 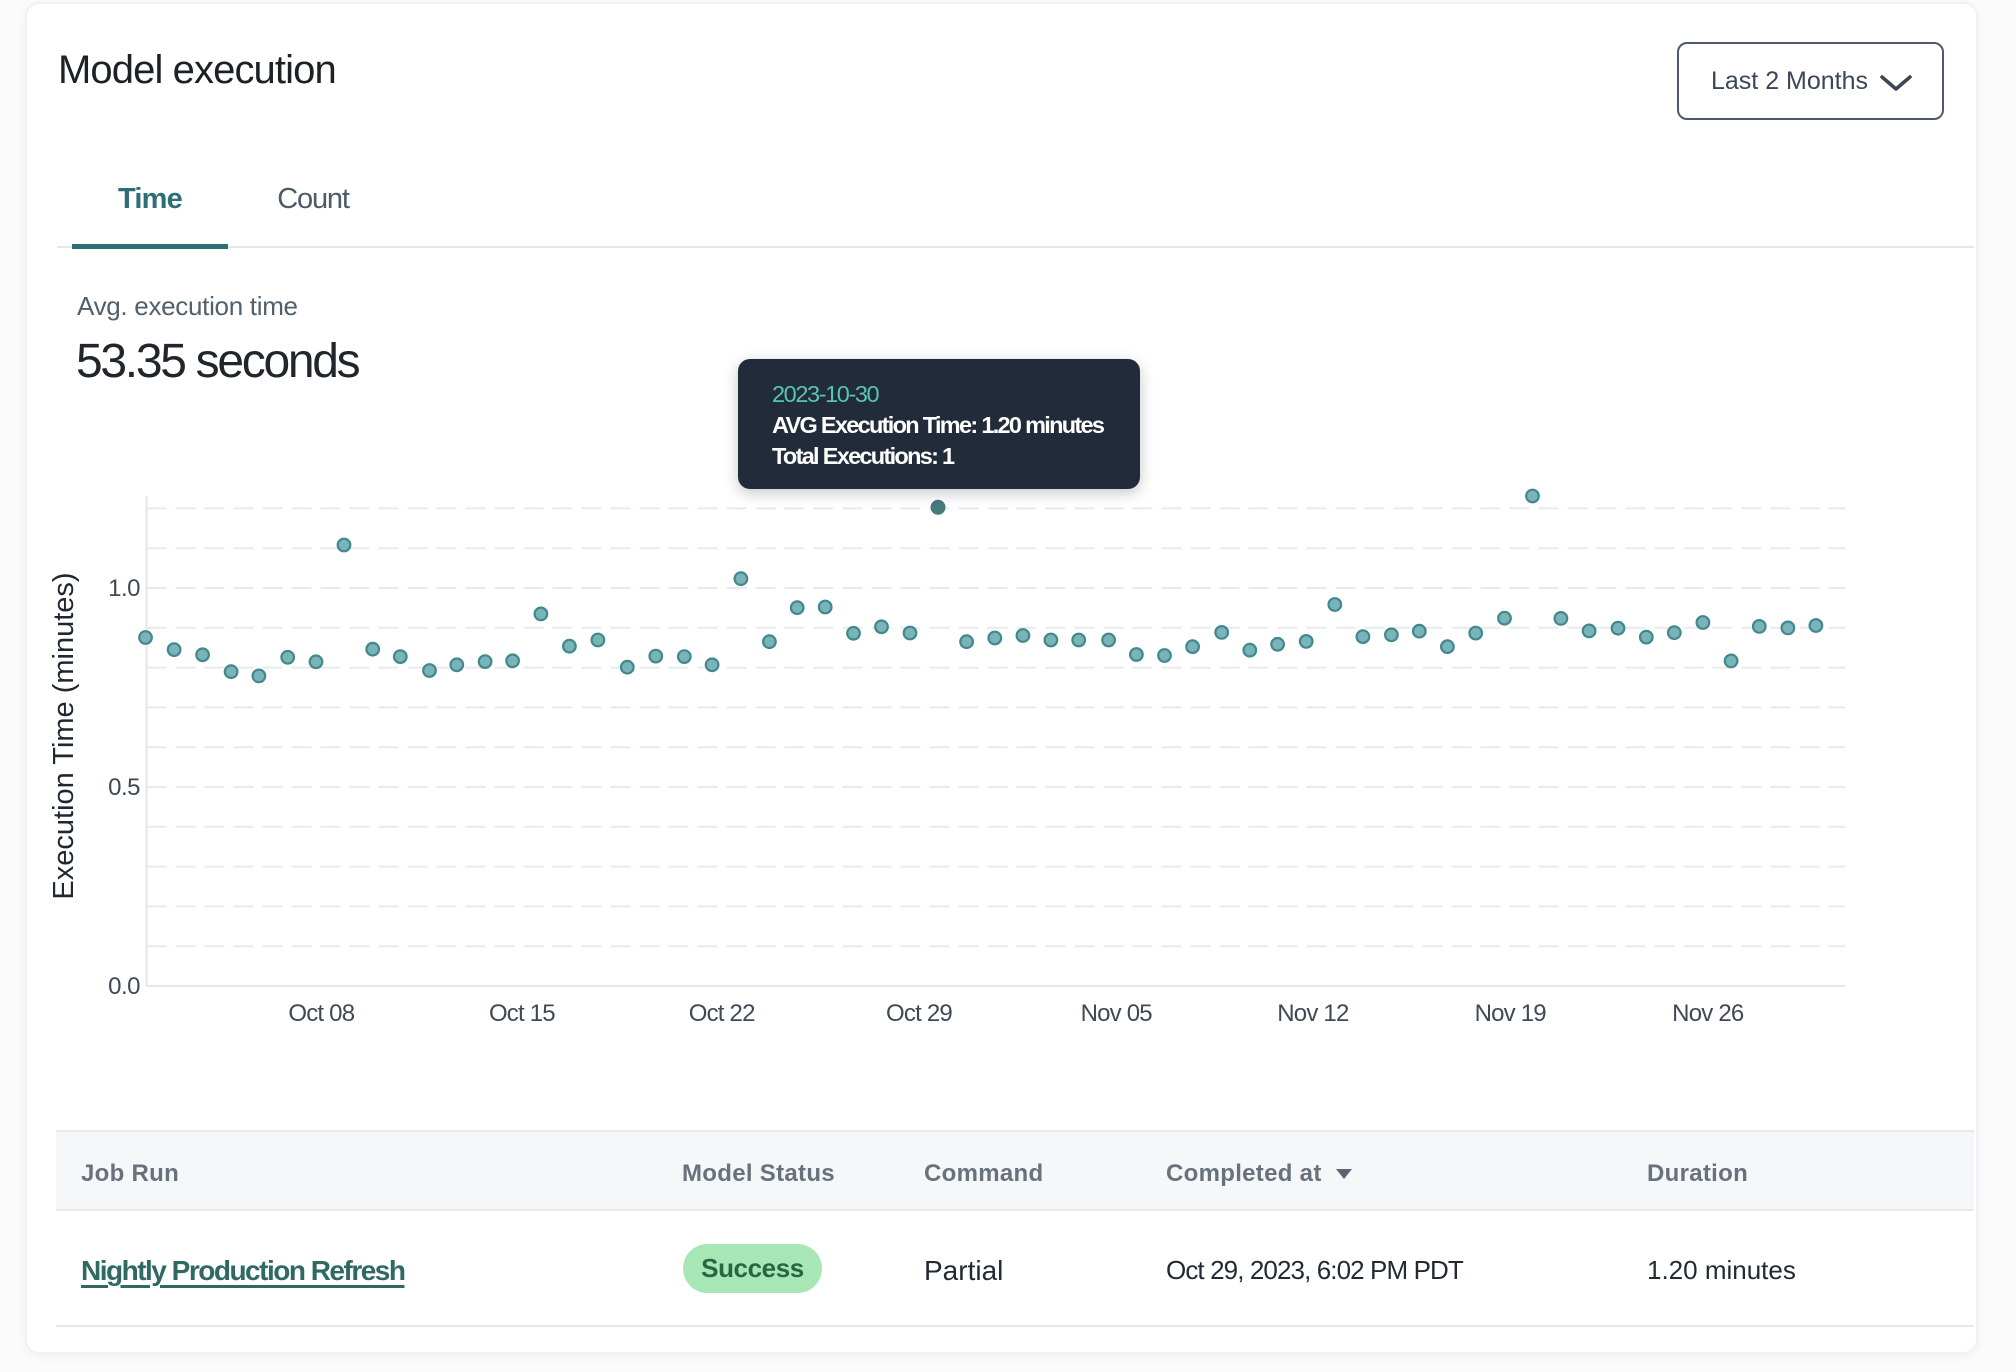 What do you see at coordinates (321, 1013) in the screenshot?
I see `svg-text: Oct 08` at bounding box center [321, 1013].